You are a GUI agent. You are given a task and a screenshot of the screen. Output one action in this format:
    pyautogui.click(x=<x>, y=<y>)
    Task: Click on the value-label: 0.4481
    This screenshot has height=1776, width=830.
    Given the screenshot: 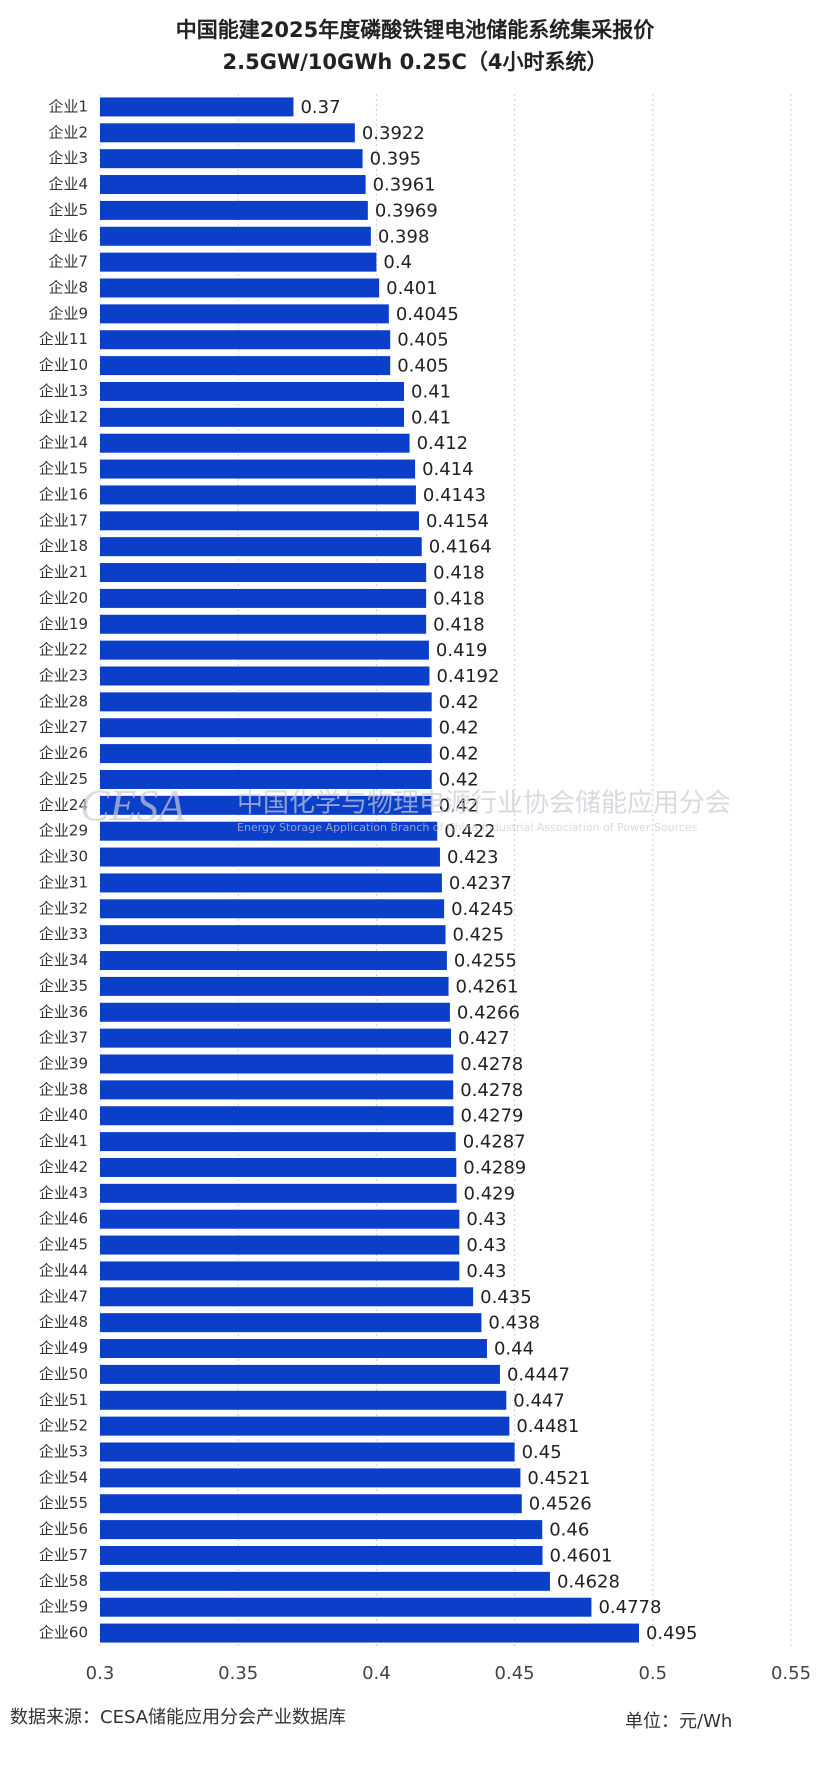 What is the action you would take?
    pyautogui.click(x=547, y=1426)
    